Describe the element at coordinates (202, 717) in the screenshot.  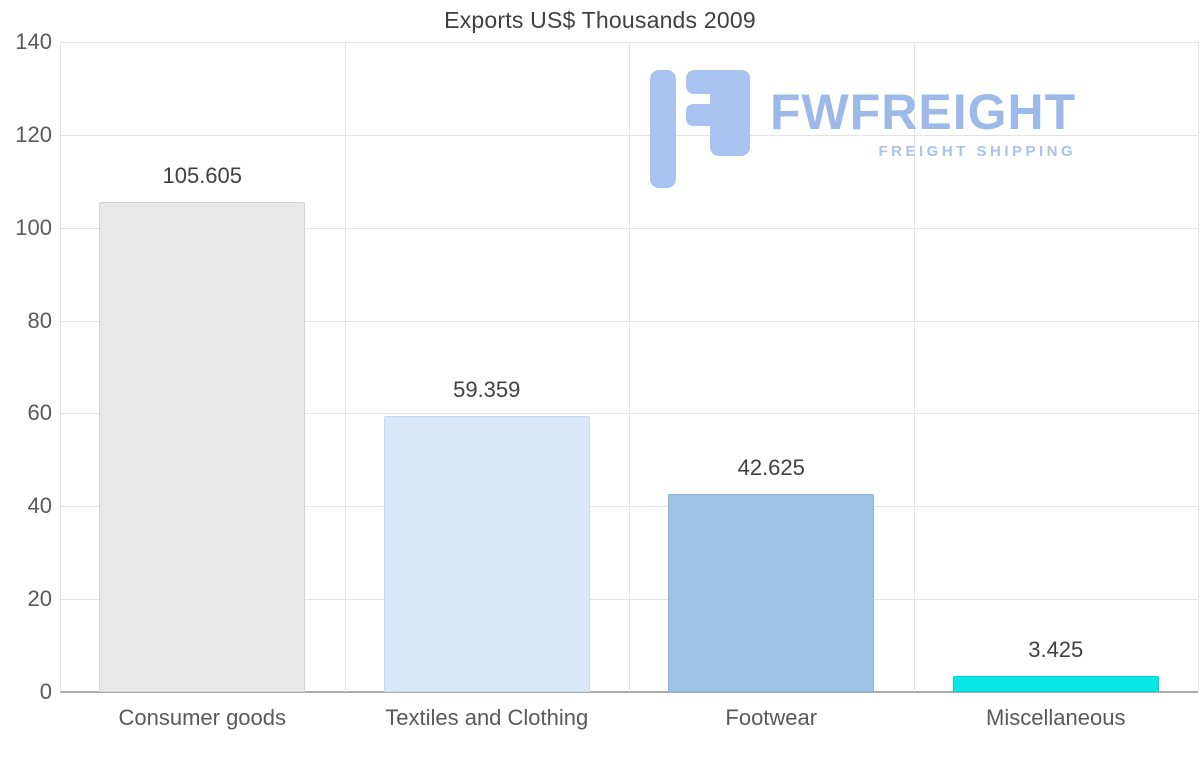
I see `x-axis-label-consumer-goods: Consumer goods` at that location.